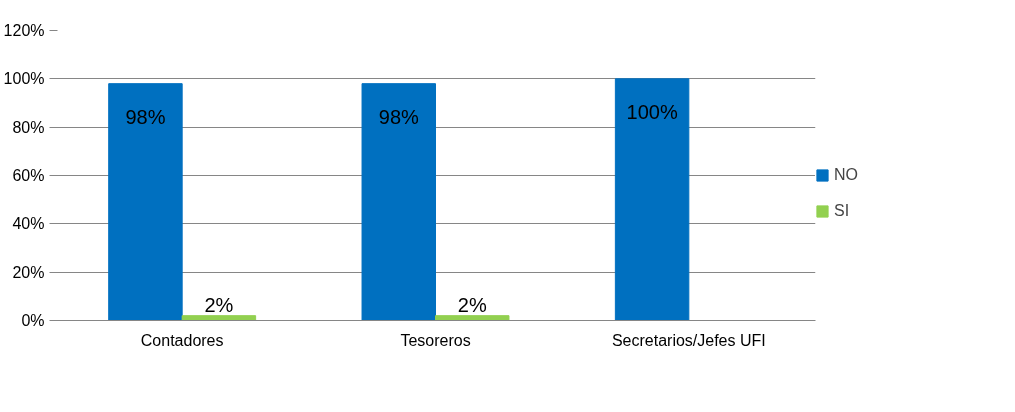 Image resolution: width=1015 pixels, height=412 pixels. Describe the element at coordinates (842, 211) in the screenshot. I see `legend-label: SI` at that location.